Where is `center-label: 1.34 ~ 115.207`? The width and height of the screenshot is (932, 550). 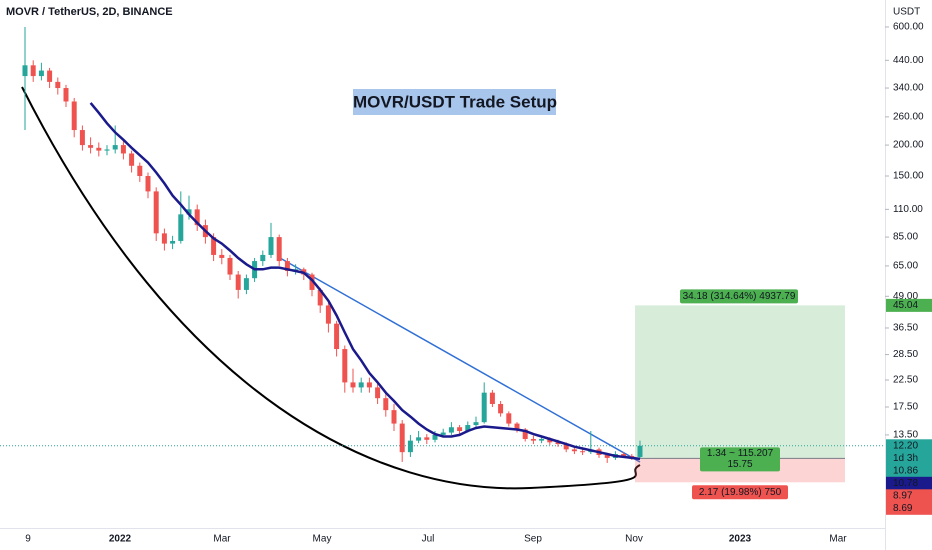 center-label: 1.34 ~ 115.207 is located at coordinates (740, 453).